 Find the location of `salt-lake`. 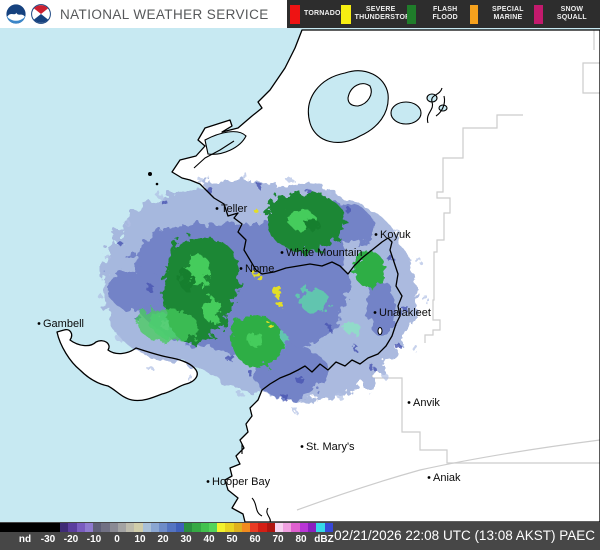

salt-lake is located at coordinates (406, 113).